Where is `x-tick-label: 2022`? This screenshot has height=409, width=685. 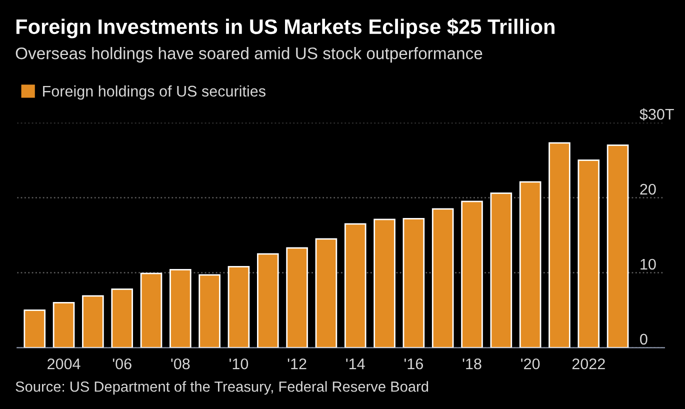 x-tick-label: 2022 is located at coordinates (588, 364).